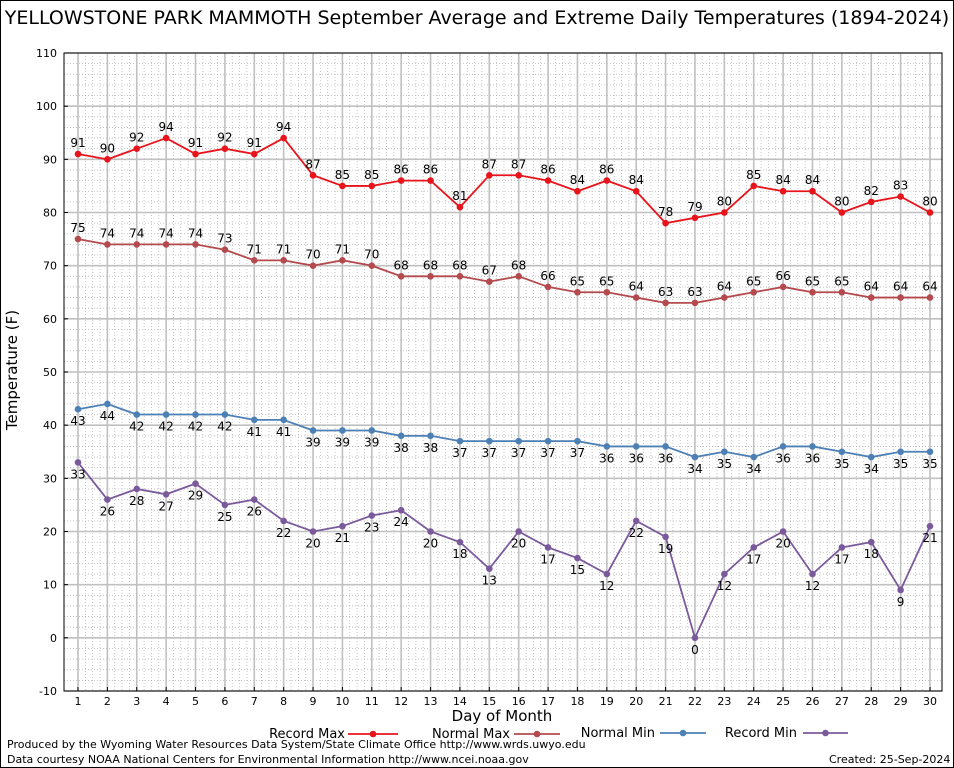 This screenshot has height=768, width=954. I want to click on y-tick-label: 80, so click(50, 213).